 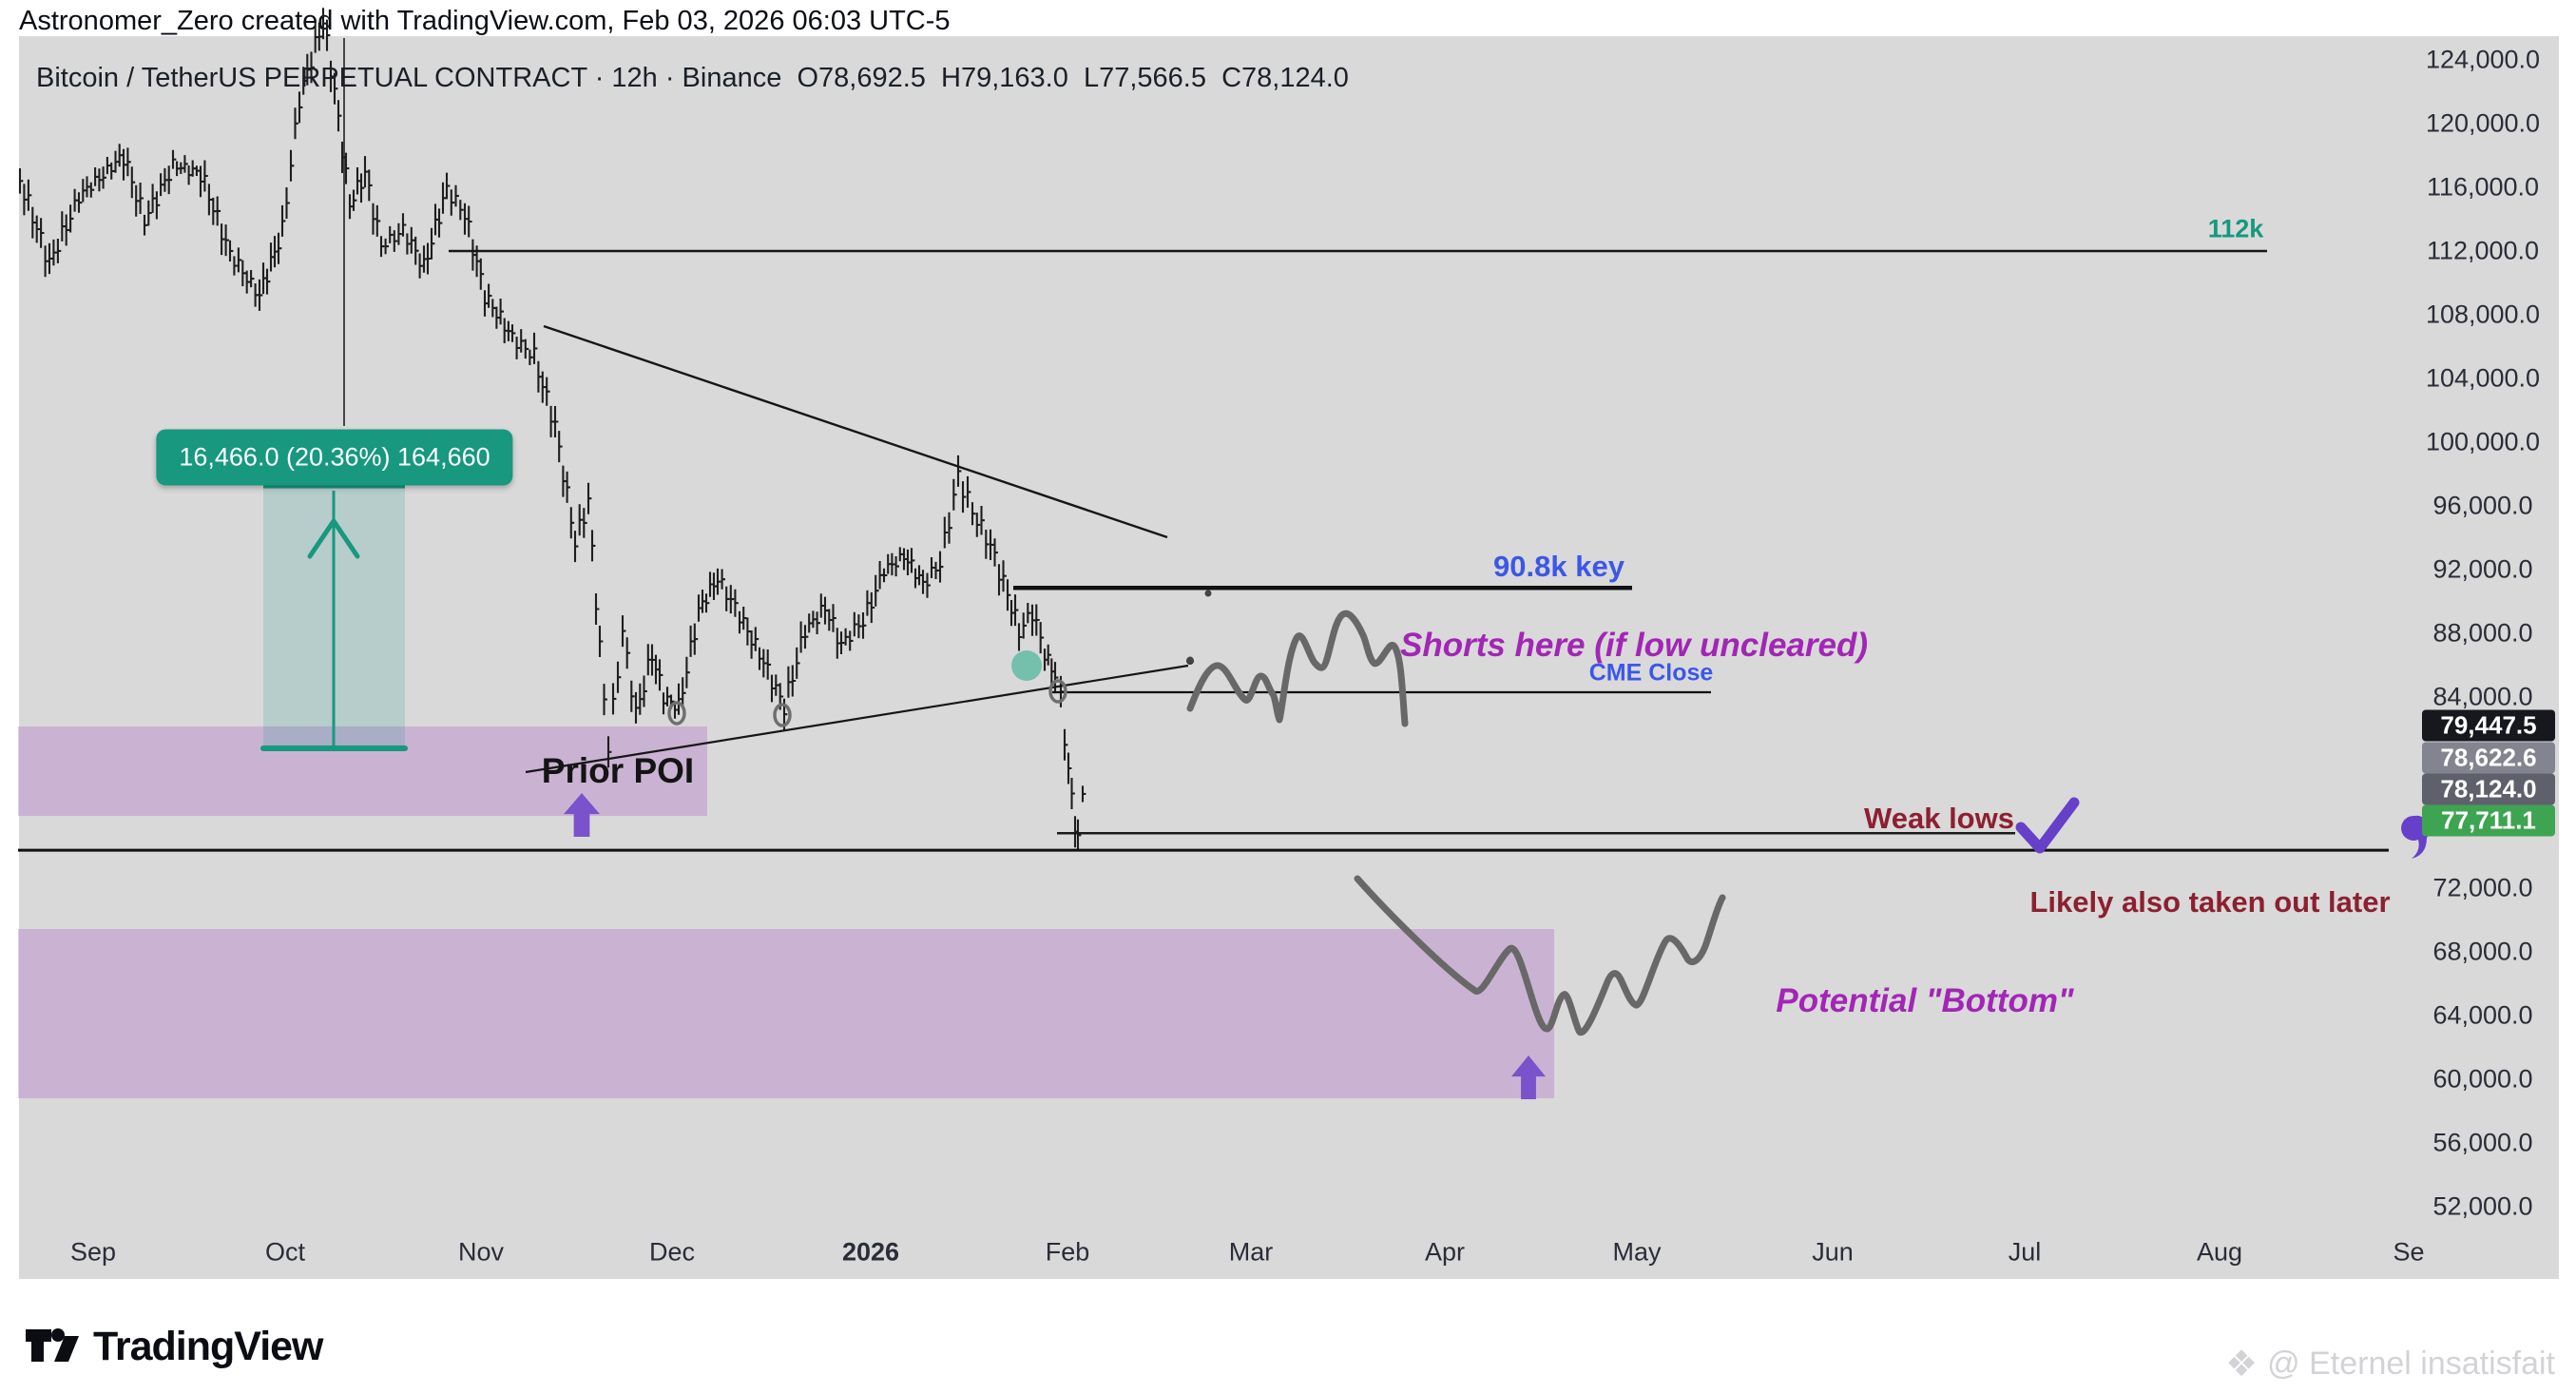 I want to click on price-tick-label: 112,000.0, so click(x=2483, y=250).